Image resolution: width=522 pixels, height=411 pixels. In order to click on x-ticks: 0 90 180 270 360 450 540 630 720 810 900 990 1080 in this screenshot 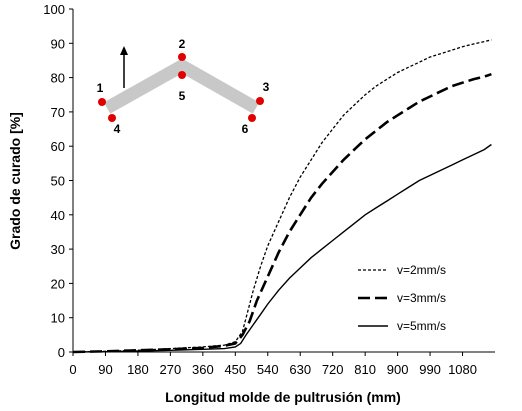, I will do `click(273, 364)`.